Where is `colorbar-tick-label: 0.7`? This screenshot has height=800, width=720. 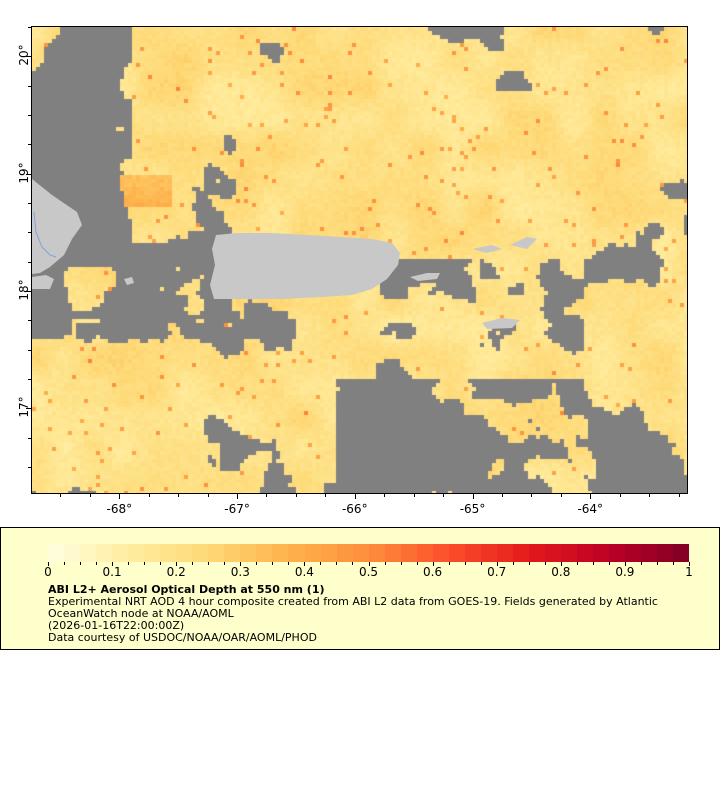
colorbar-tick-label: 0.7 is located at coordinates (497, 572).